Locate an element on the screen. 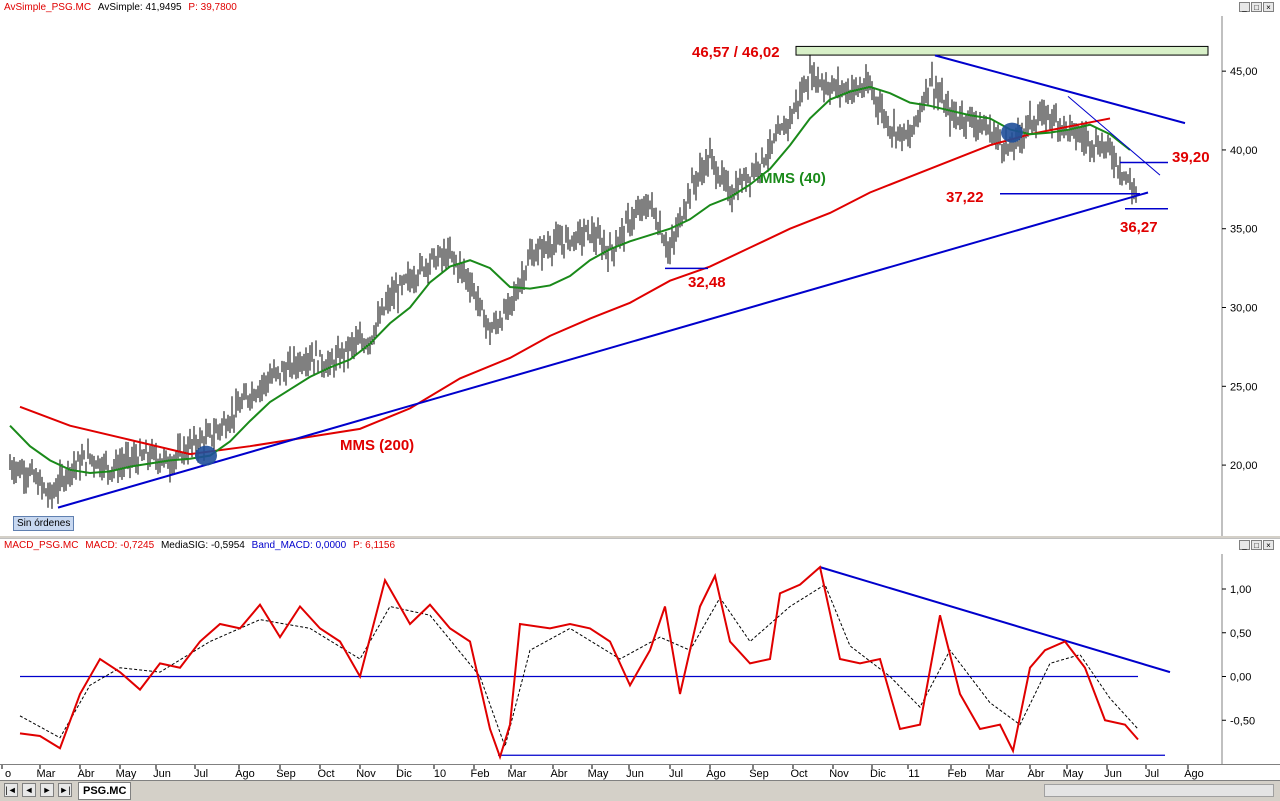  next-page-icon: ► is located at coordinates (47, 790).